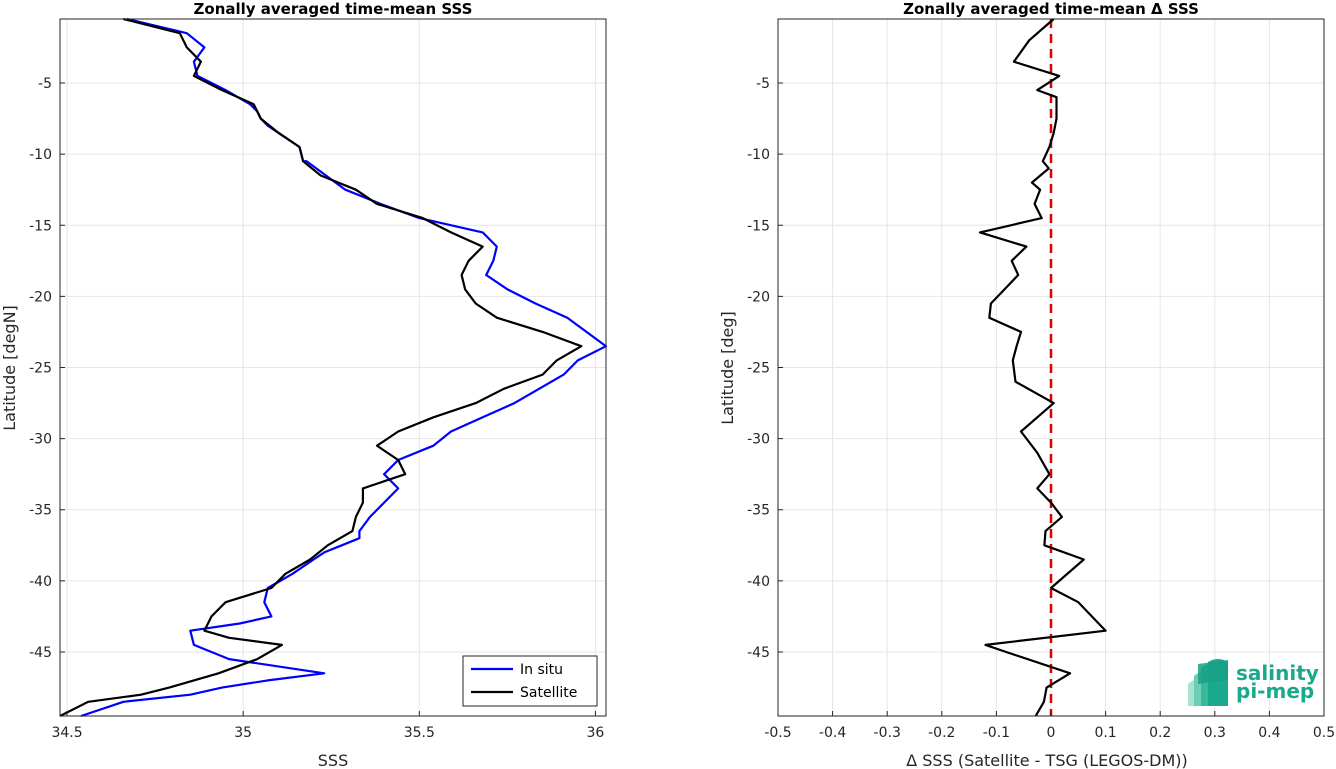 The height and width of the screenshot is (769, 1336). I want to click on sss-y-tick-label: -45, so click(40, 653).